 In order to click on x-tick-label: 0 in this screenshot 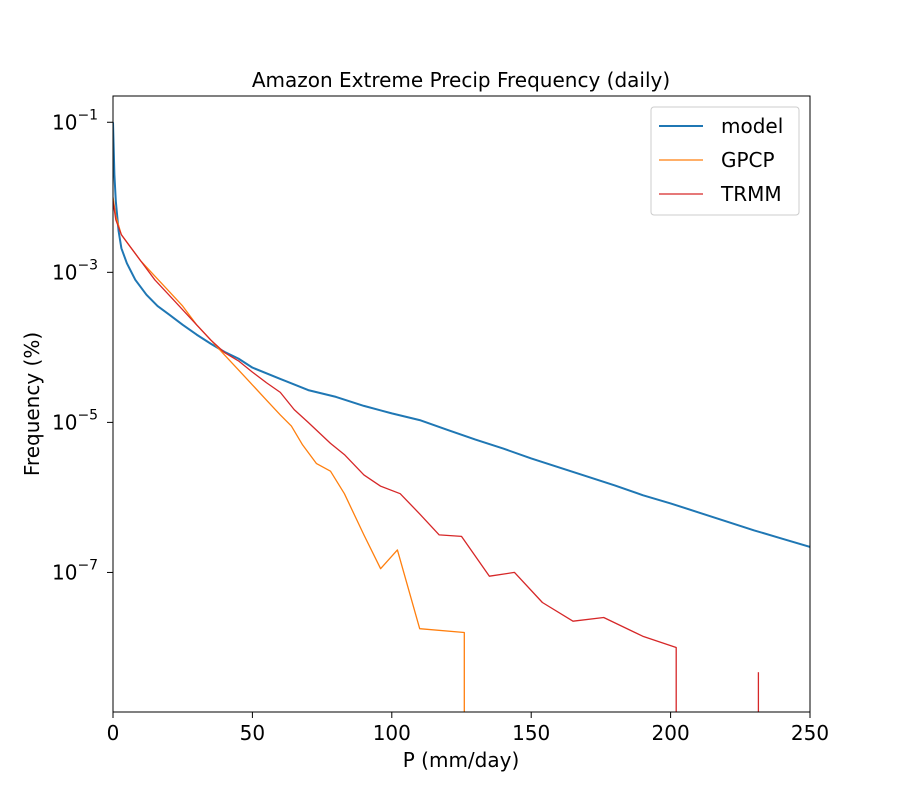, I will do `click(113, 733)`.